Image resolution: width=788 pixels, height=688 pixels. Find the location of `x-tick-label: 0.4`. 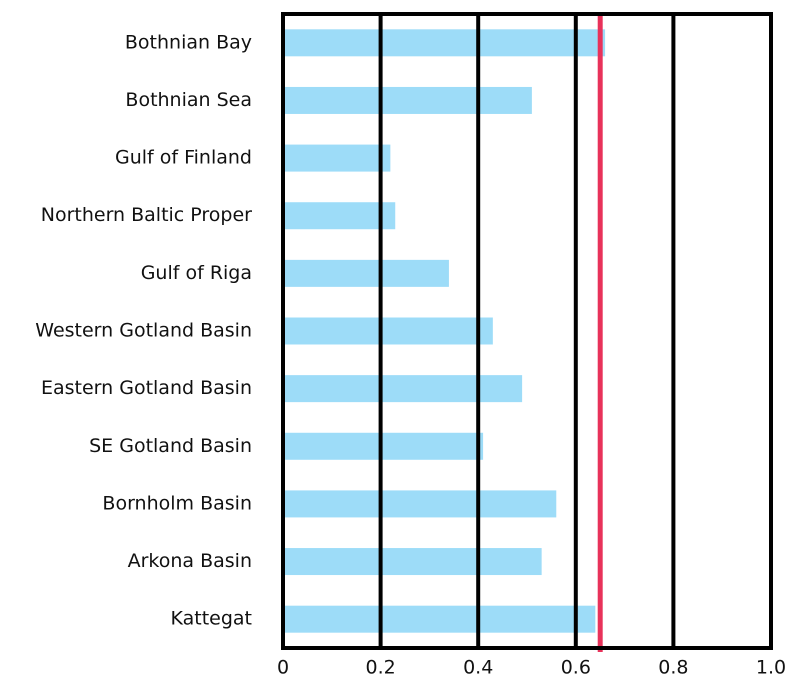

x-tick-label: 0.4 is located at coordinates (478, 668).